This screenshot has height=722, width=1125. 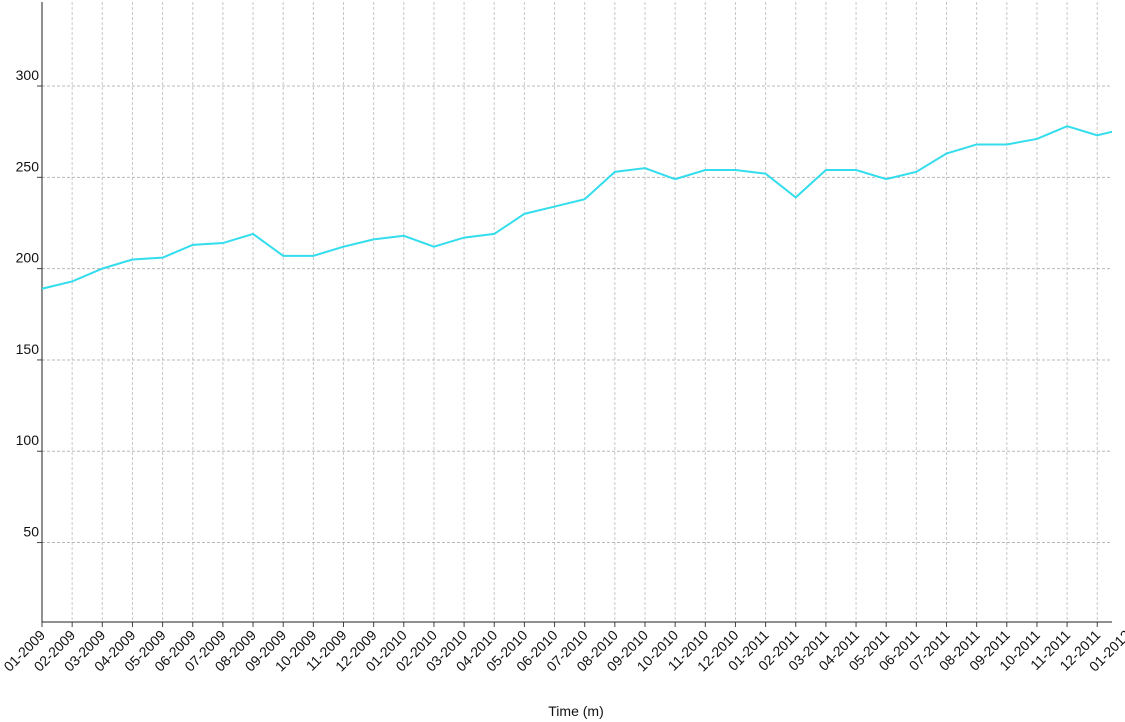 What do you see at coordinates (28, 75) in the screenshot?
I see `y-tick-label: 300` at bounding box center [28, 75].